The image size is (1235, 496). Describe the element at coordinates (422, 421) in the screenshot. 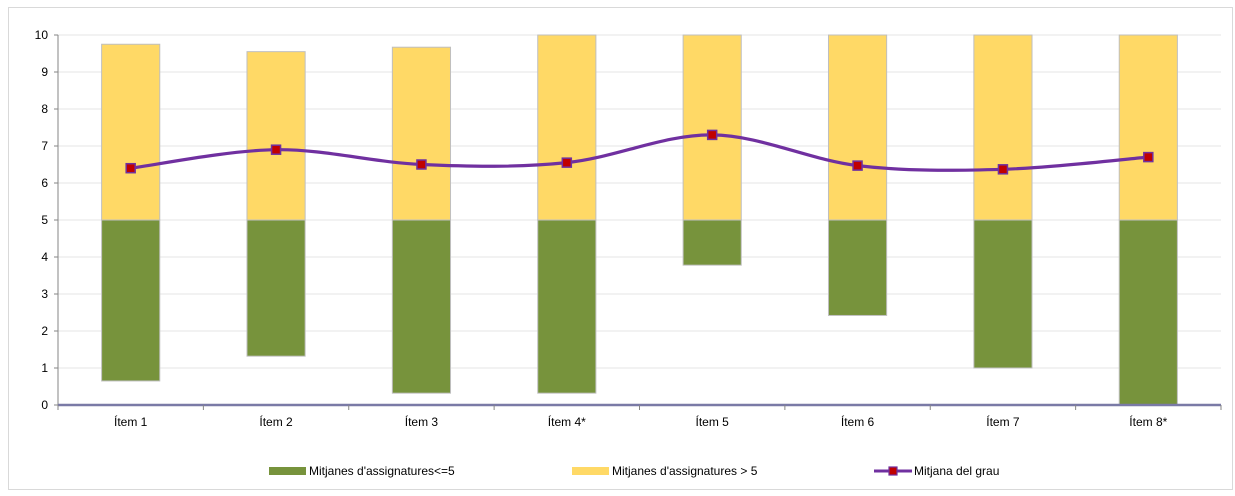

I see `x-tick-label: Ítem 3` at that location.